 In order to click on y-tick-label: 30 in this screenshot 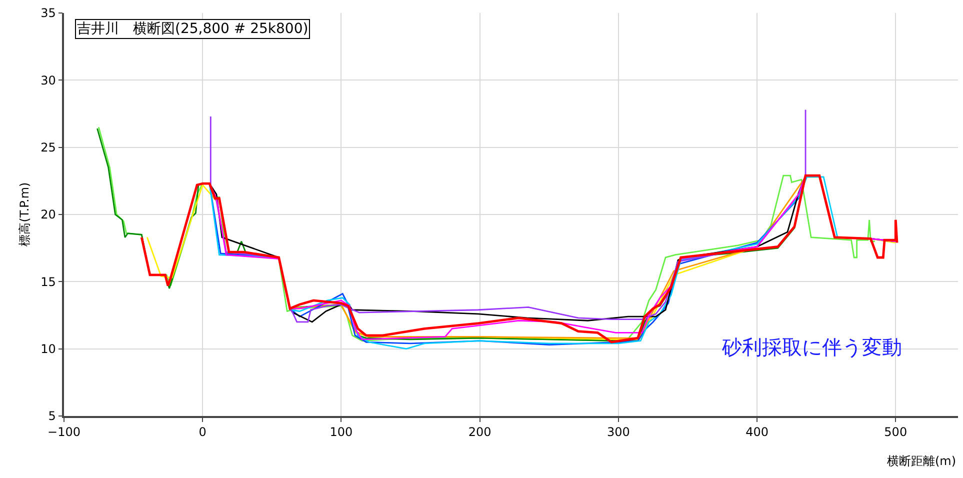, I will do `click(48, 80)`.